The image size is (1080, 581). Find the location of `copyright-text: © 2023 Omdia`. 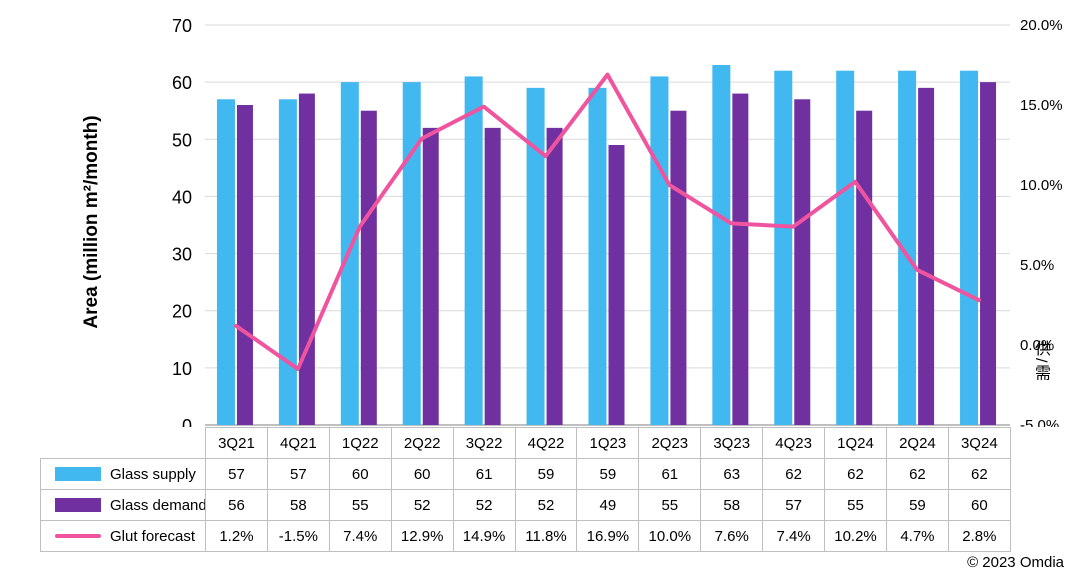

copyright-text: © 2023 Omdia is located at coordinates (1015, 562).